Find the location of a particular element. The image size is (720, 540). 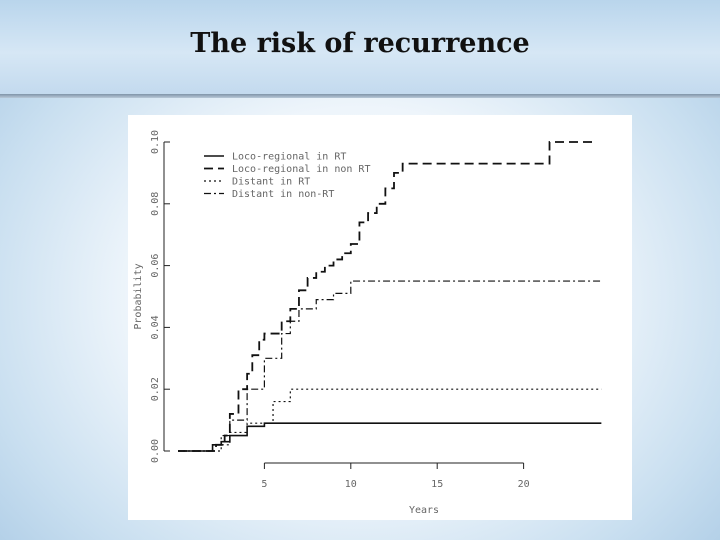

x-tick-label: 5 is located at coordinates (264, 484).